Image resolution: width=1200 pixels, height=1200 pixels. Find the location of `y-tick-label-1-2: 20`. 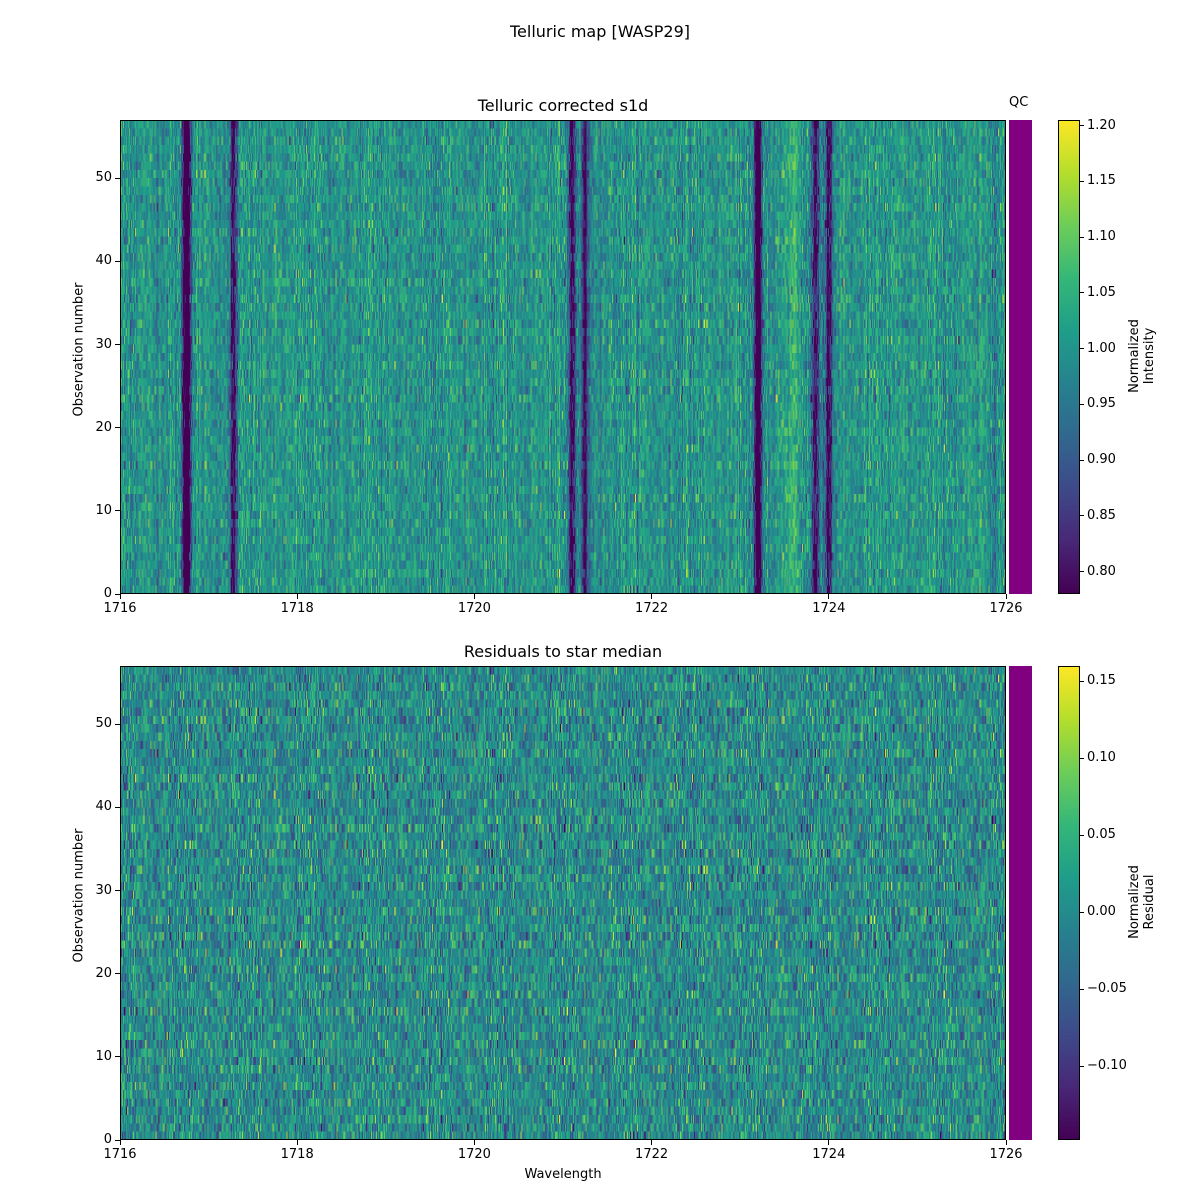

y-tick-label-1-2: 20 is located at coordinates (103, 973).